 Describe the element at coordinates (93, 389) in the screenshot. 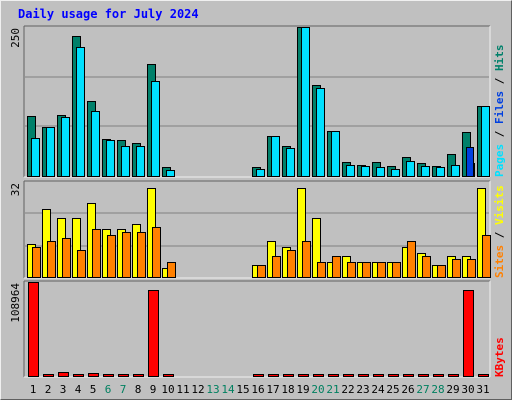

I see `x-tick-label-5: 5` at that location.